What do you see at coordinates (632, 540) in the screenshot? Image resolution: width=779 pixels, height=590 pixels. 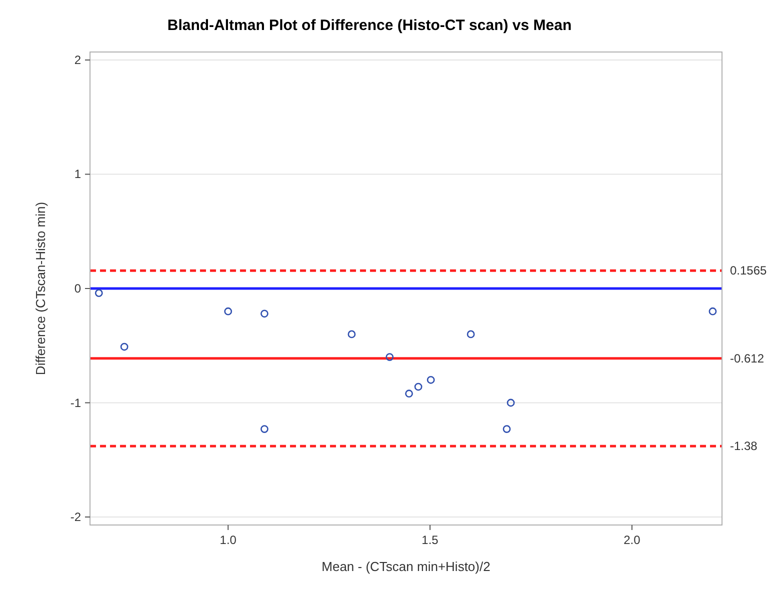 I see `x-tick-label: 2.0` at bounding box center [632, 540].